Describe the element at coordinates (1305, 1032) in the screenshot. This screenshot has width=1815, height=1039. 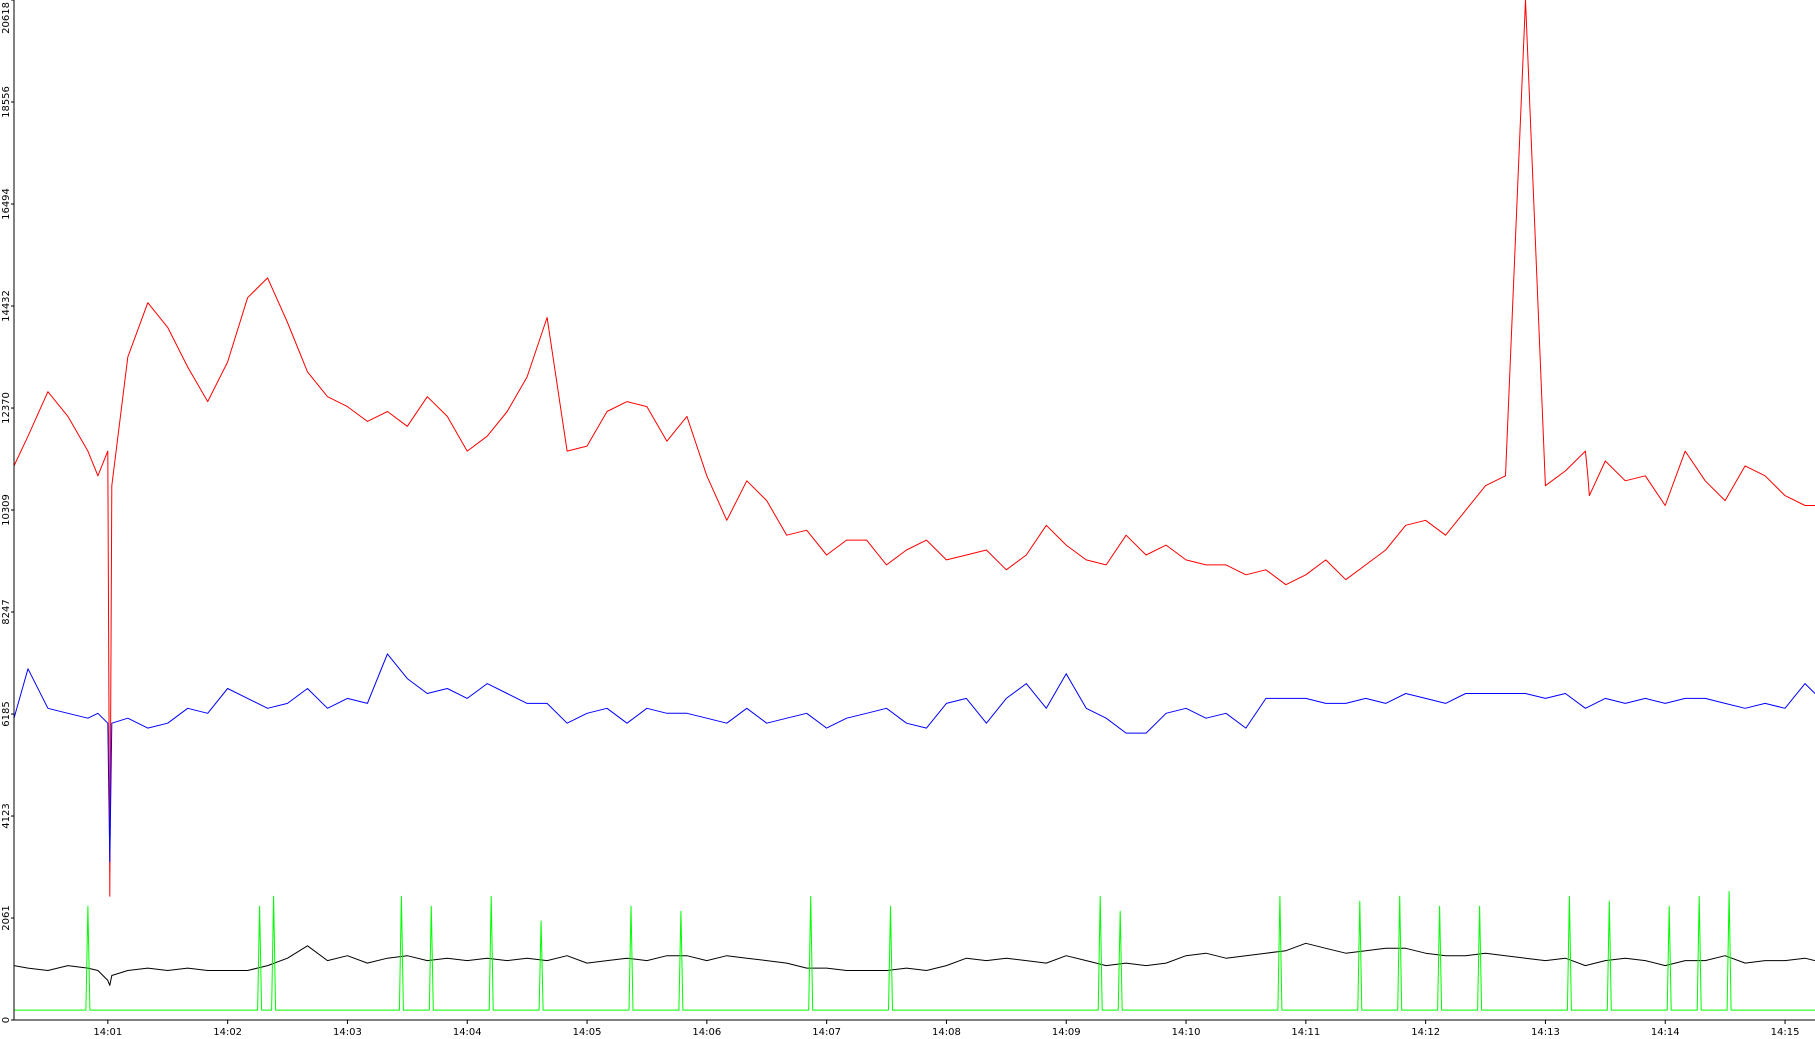
I see `x-tick-label: 14:11` at that location.